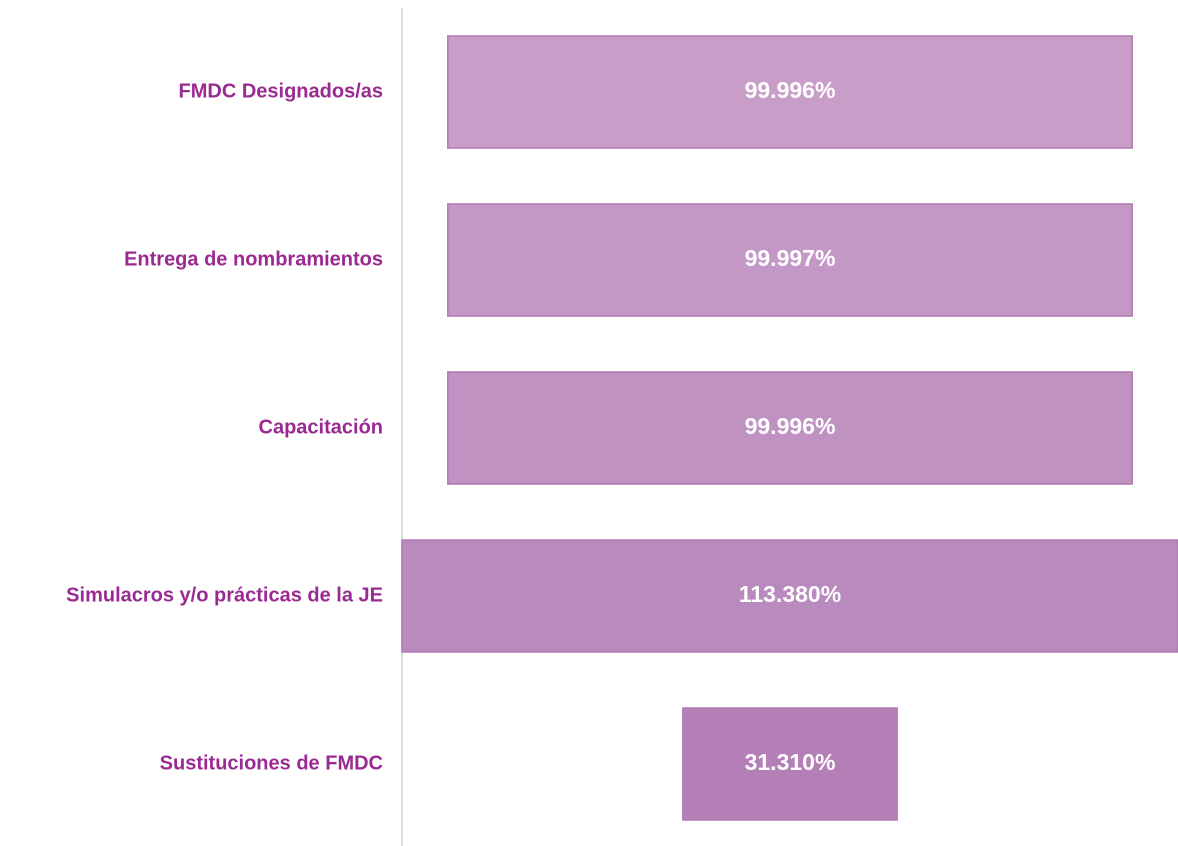 This screenshot has width=1178, height=846. Describe the element at coordinates (271, 763) in the screenshot. I see `category-label: Sustituciones de FMDC` at that location.